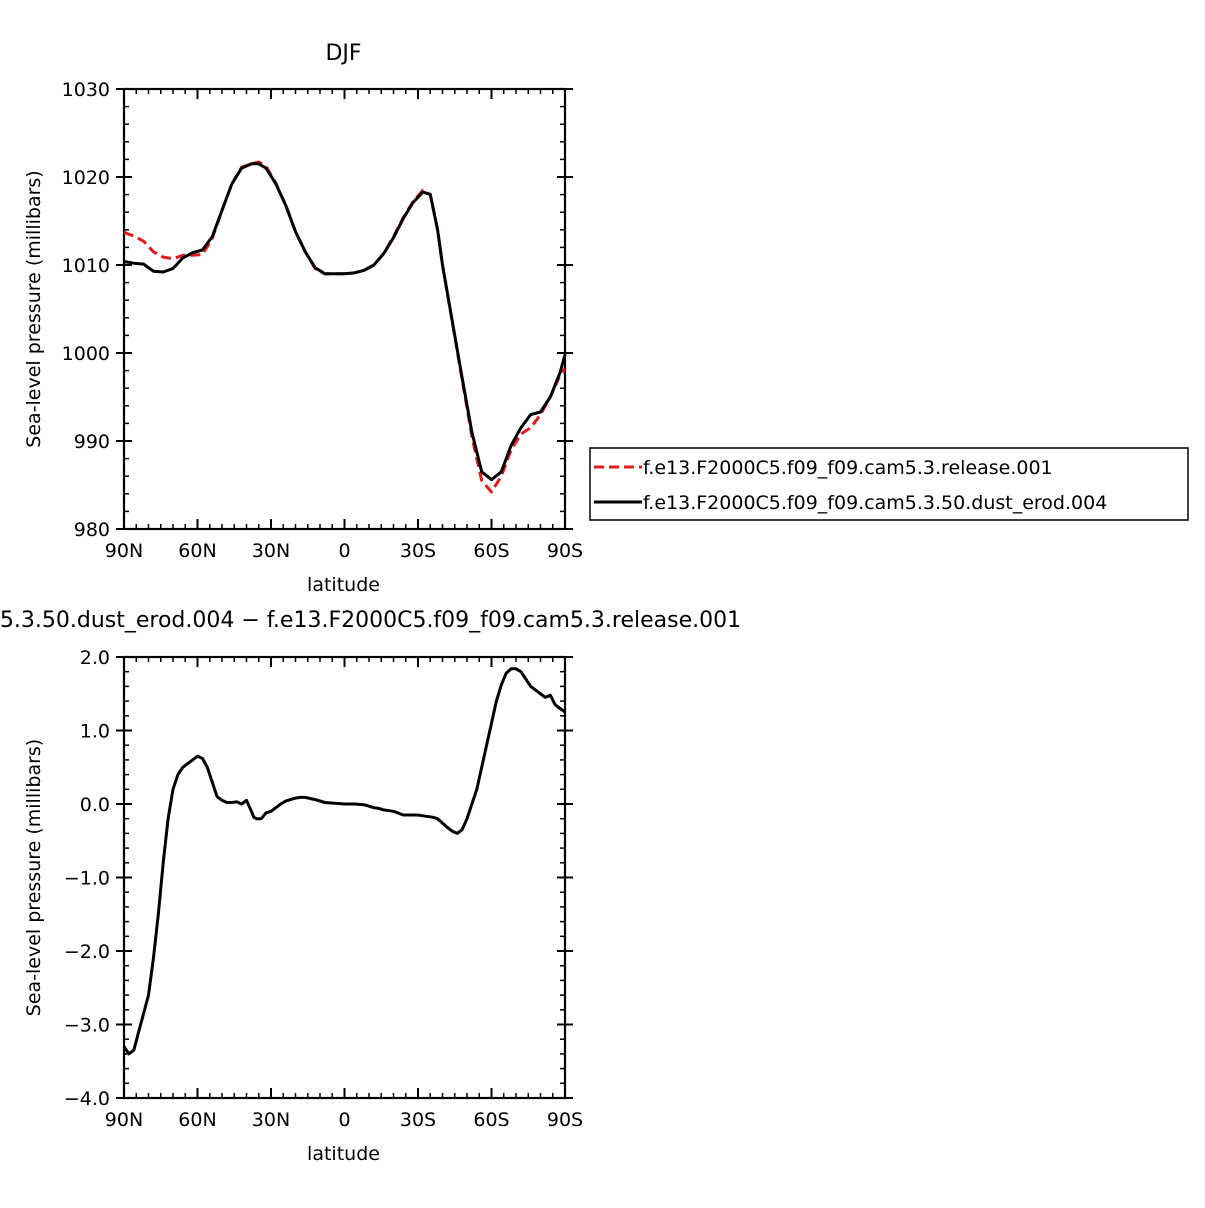  I want to click on y-tick-label: 1.0, so click(95, 732).